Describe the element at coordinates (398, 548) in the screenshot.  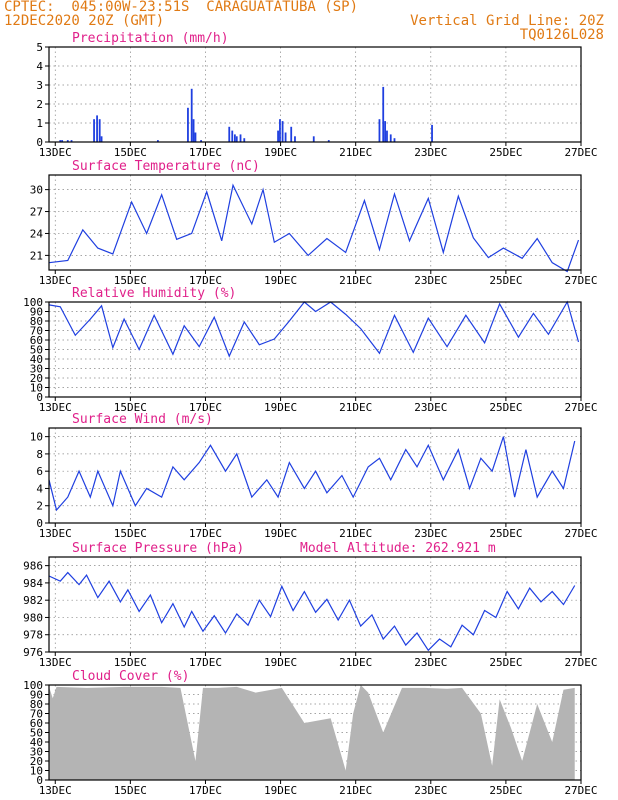
I see `panel-subtitle: Model Altitude: 262.921 m` at that location.